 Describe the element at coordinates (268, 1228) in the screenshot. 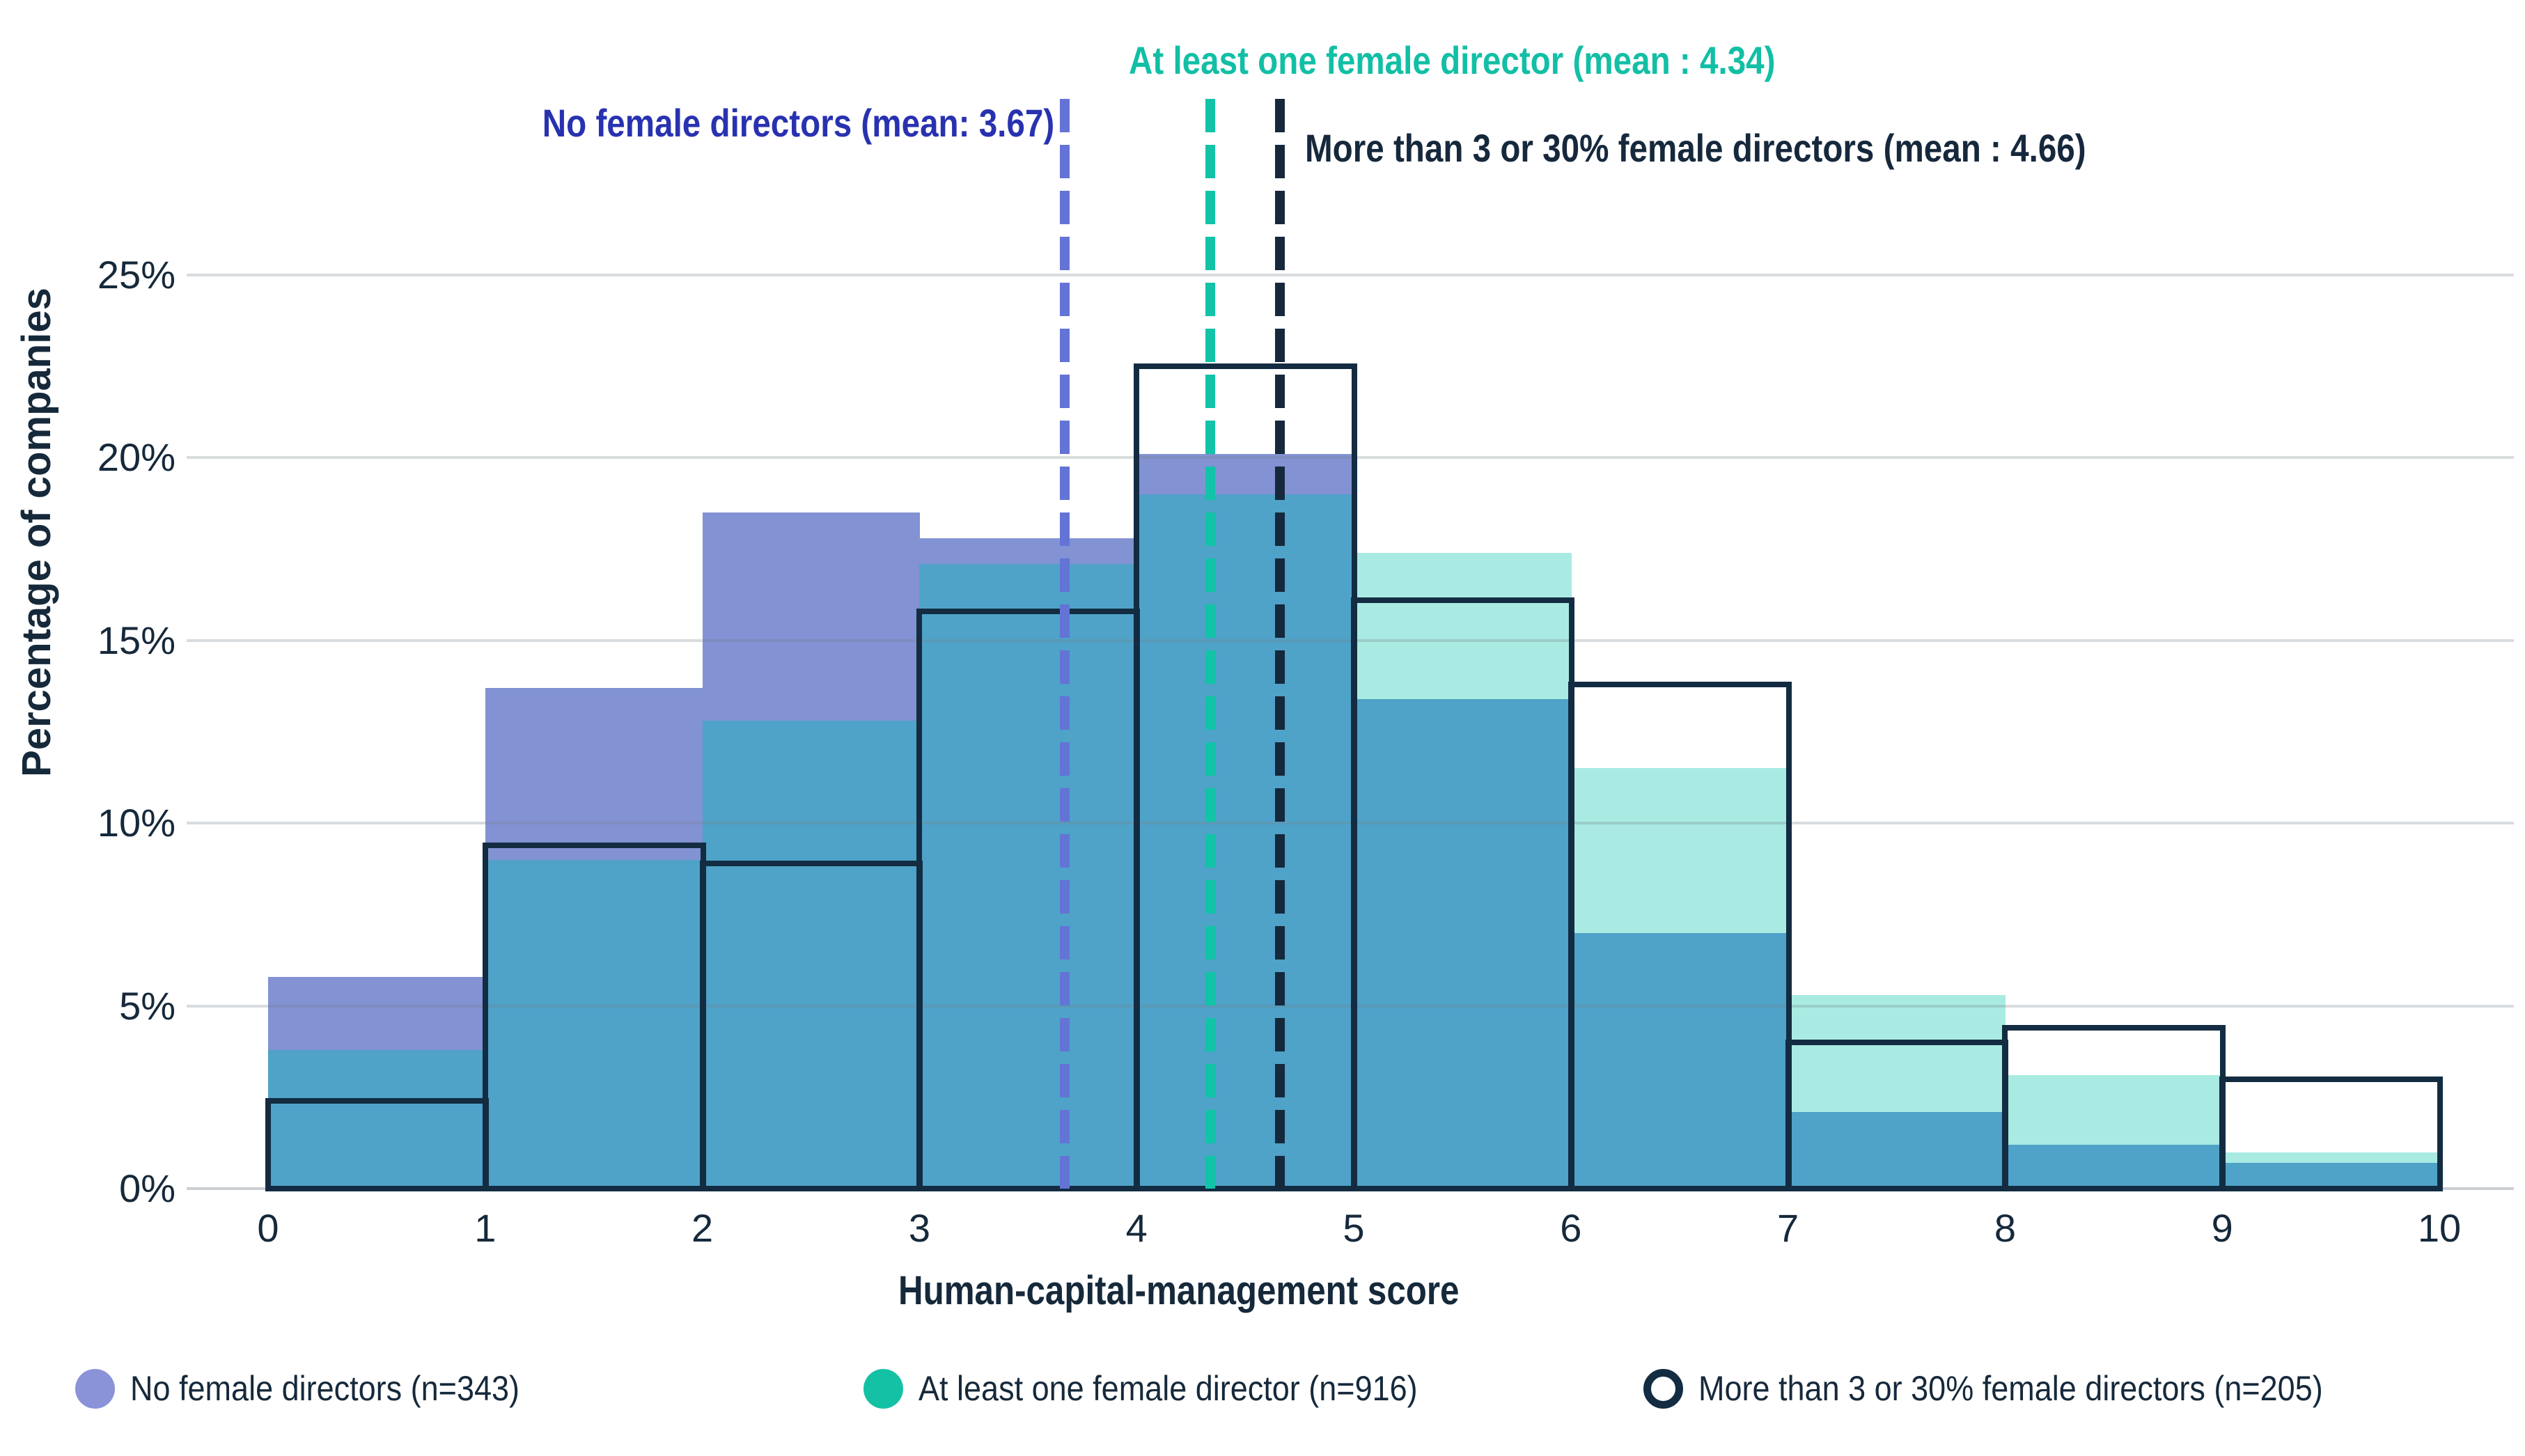

I see `x-tick-label-0: 0` at that location.